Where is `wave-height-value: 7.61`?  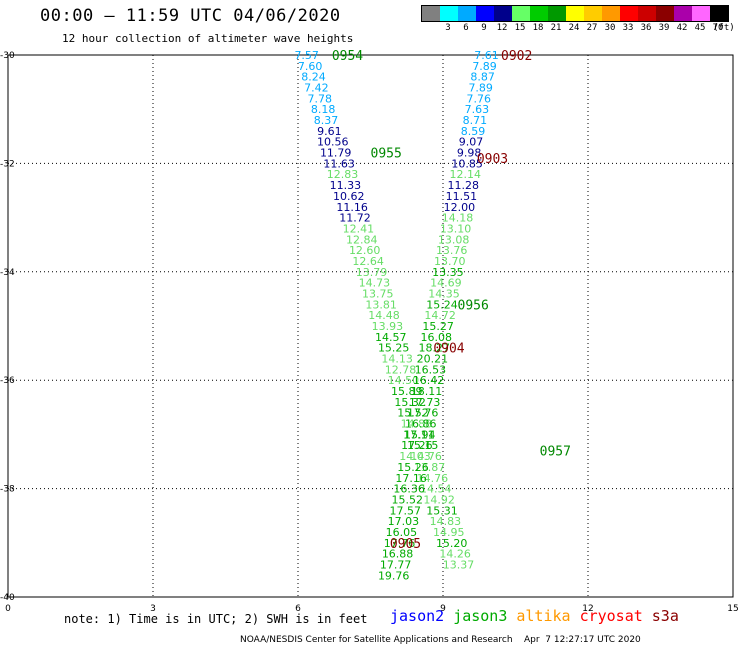 wave-height-value: 7.61 is located at coordinates (486, 55).